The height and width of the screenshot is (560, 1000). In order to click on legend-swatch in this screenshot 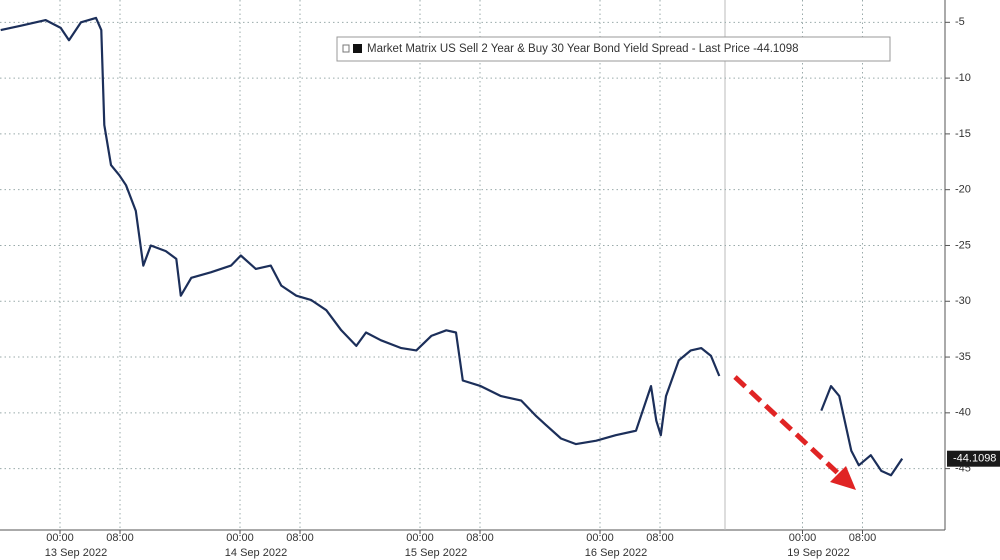, I will do `click(357, 48)`.